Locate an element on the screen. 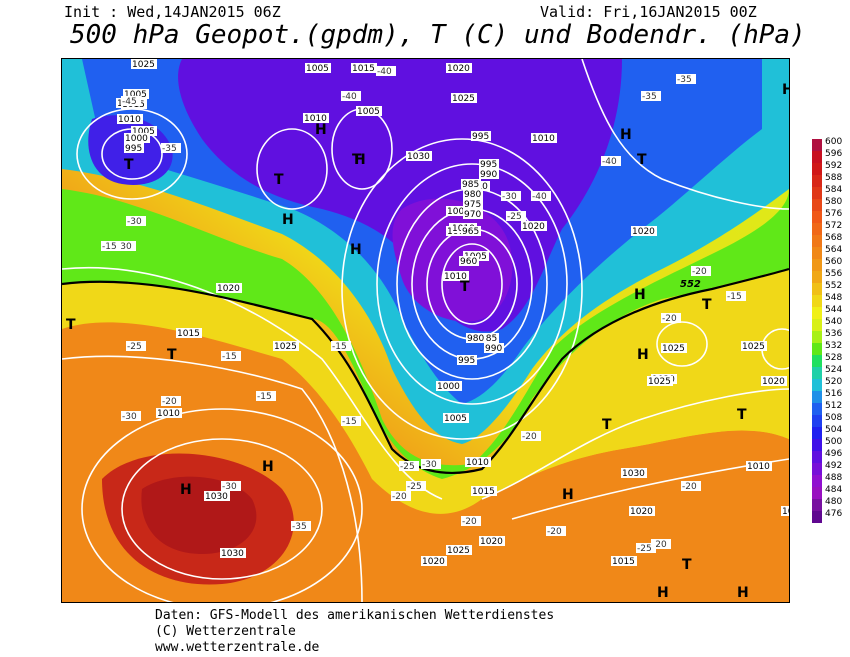  legend-label: 584 is located at coordinates (833, 190).